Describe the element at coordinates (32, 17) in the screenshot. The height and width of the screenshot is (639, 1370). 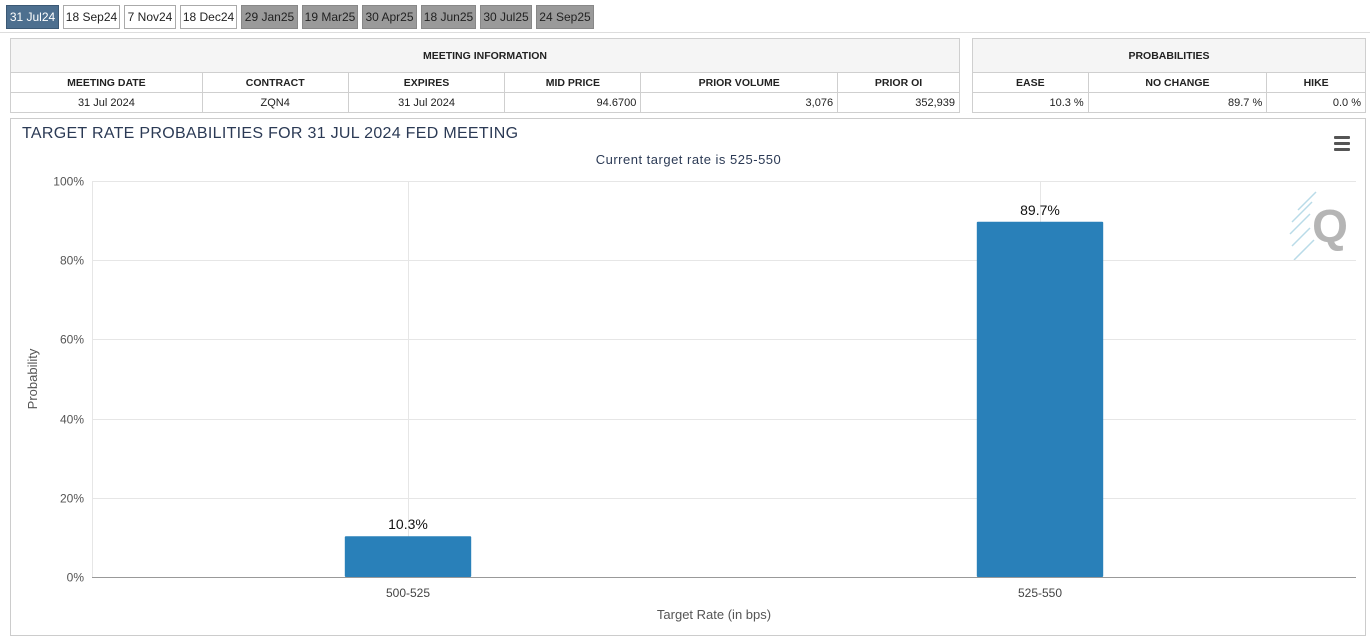
I see `tab-31-jul24: 31 Jul24` at that location.